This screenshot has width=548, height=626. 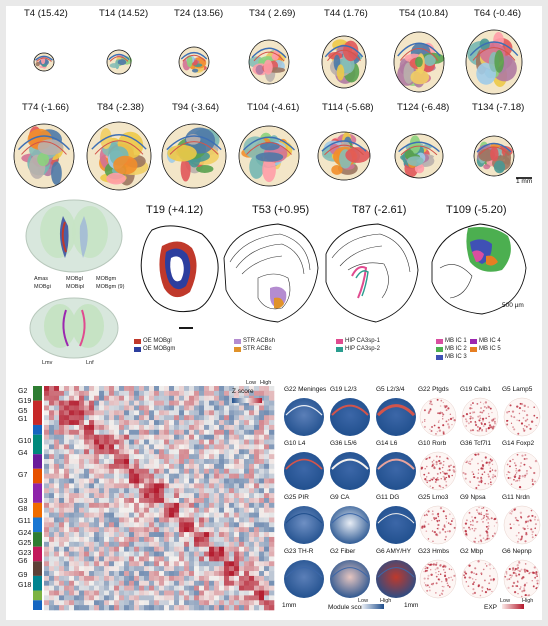 What do you see at coordinates (340, 497) in the screenshot?
I see `module-label-3-2: G9 CA` at bounding box center [340, 497].